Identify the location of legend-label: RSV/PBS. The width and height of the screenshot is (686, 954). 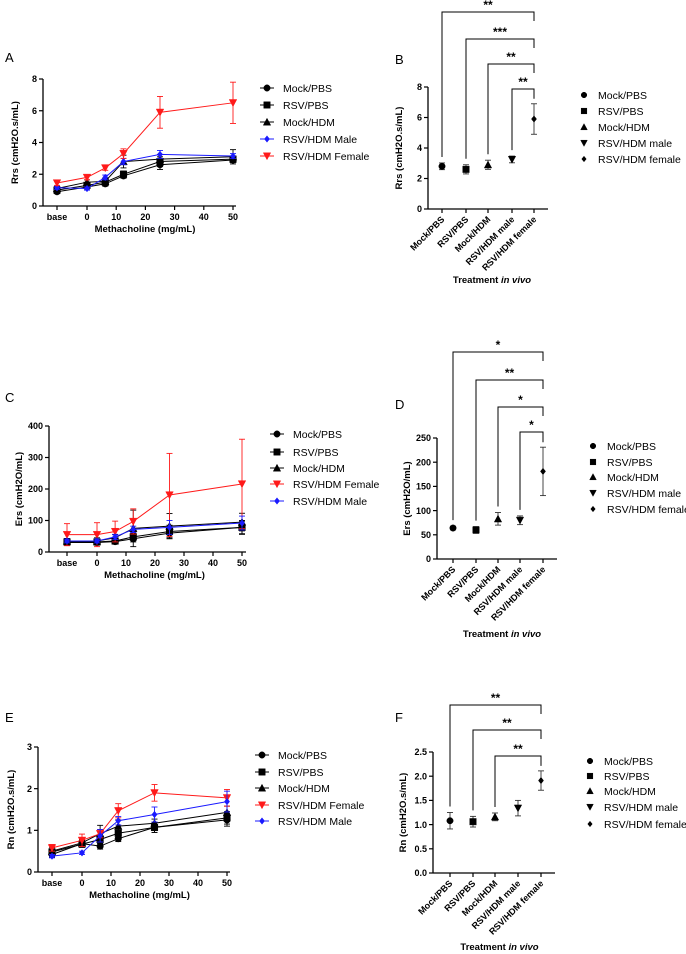
(306, 106).